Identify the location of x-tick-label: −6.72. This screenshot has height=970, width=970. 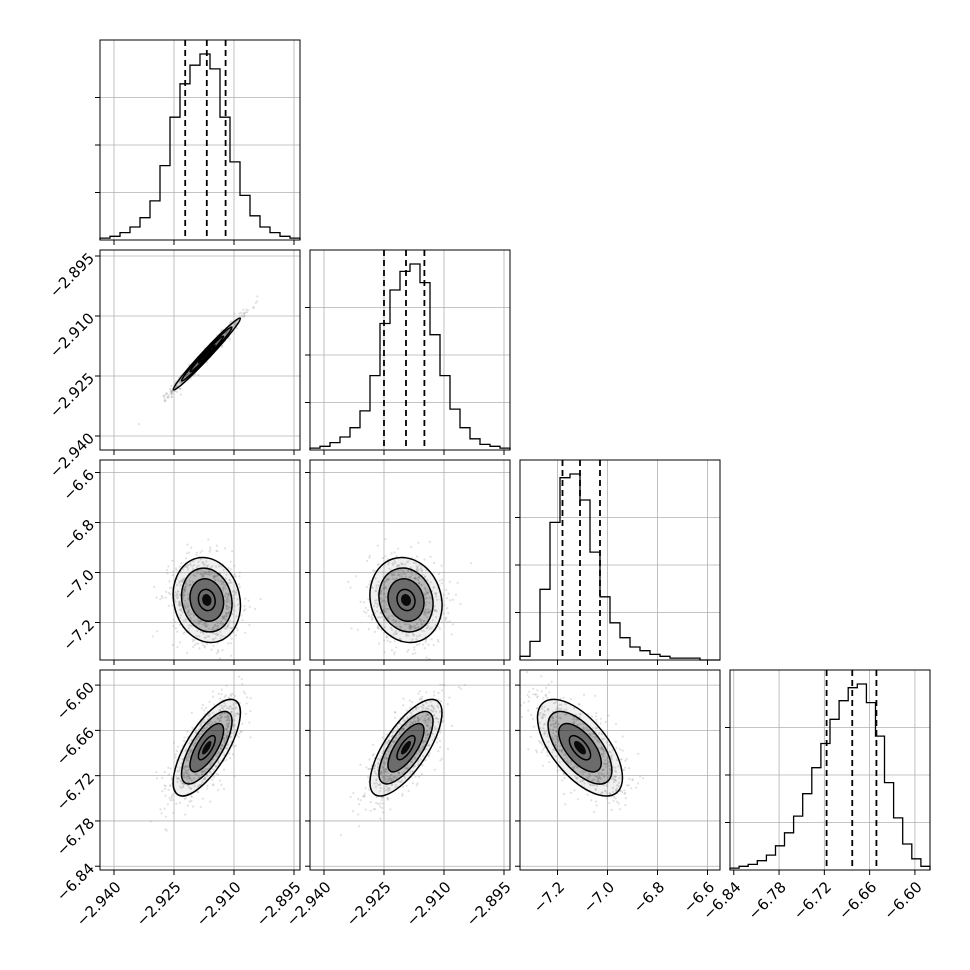
(812, 900).